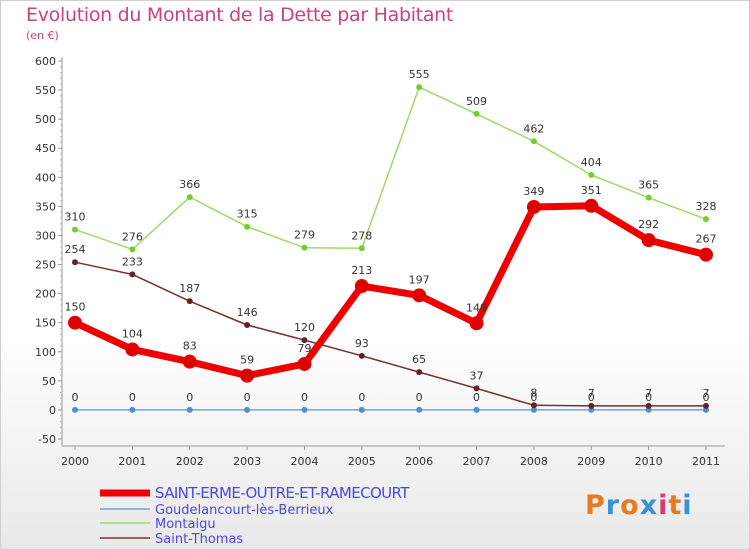 This screenshot has width=750, height=550. Describe the element at coordinates (52, 410) in the screenshot. I see `y-tick-label: 0` at that location.